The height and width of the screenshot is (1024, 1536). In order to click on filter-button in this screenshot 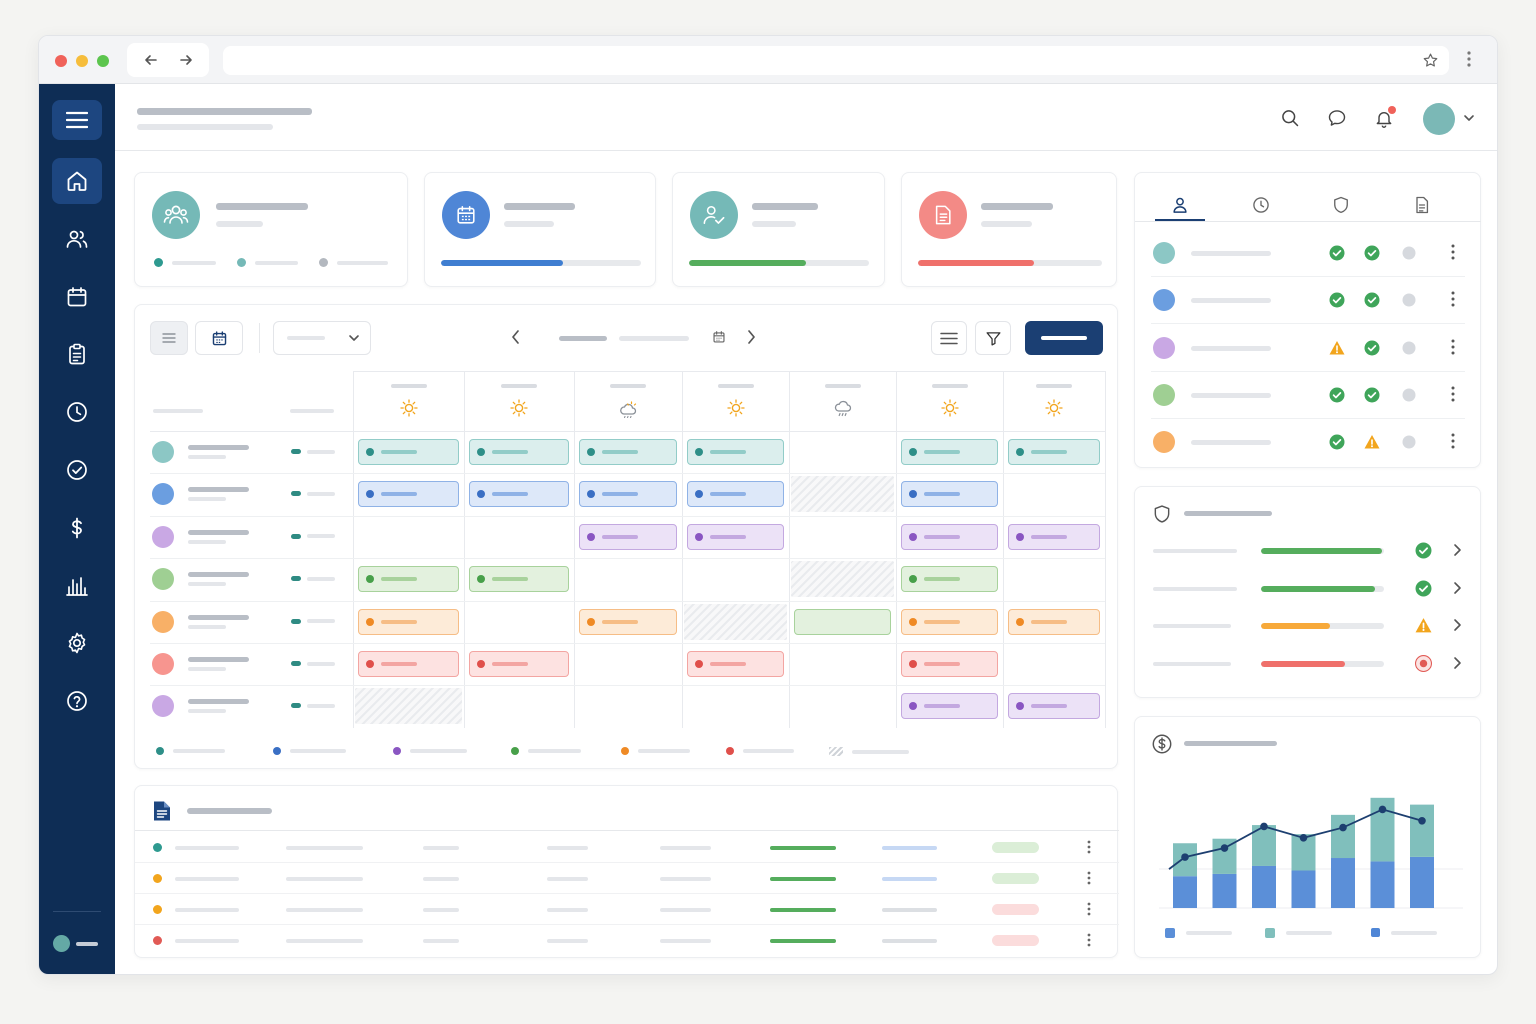, I will do `click(993, 338)`.